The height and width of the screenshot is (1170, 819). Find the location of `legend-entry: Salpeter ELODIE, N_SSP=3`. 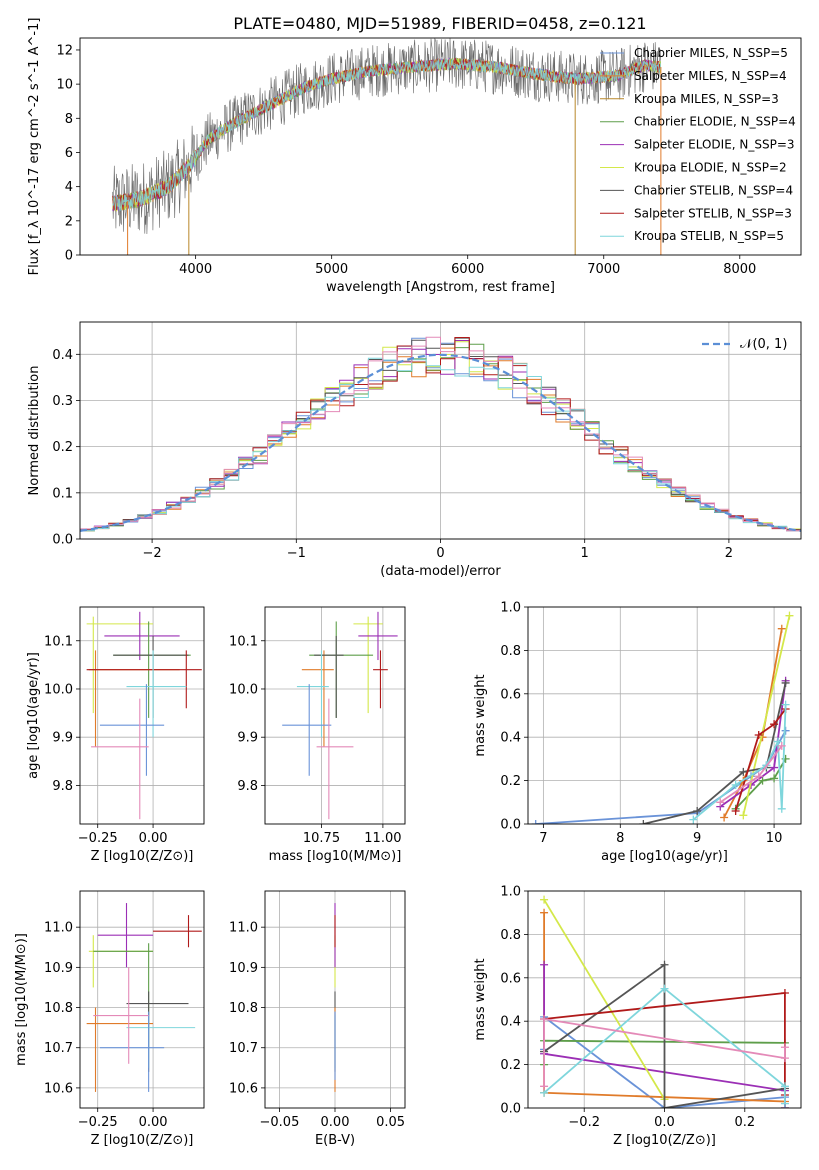

legend-entry: Salpeter ELODIE, N_SSP=3 is located at coordinates (714, 145).